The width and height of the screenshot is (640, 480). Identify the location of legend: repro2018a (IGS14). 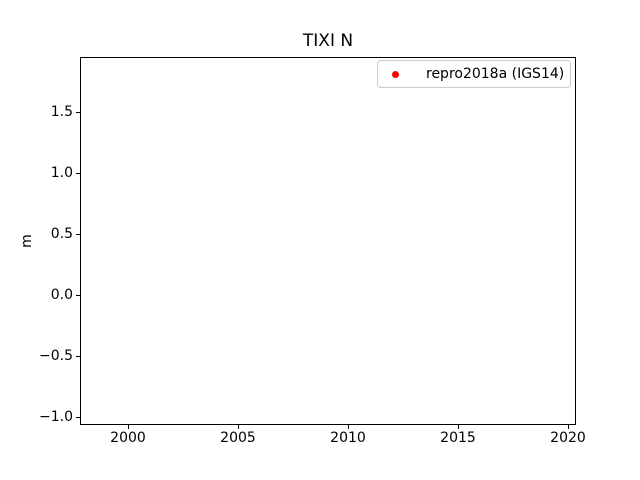
(474, 74).